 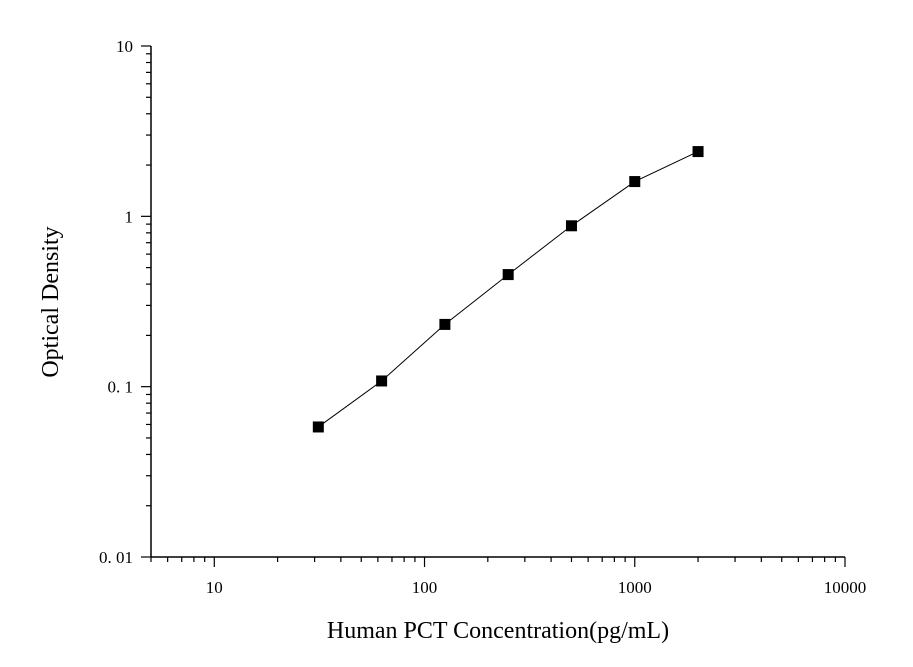 I want to click on y-tick-label: 0. 01, so click(x=116, y=557).